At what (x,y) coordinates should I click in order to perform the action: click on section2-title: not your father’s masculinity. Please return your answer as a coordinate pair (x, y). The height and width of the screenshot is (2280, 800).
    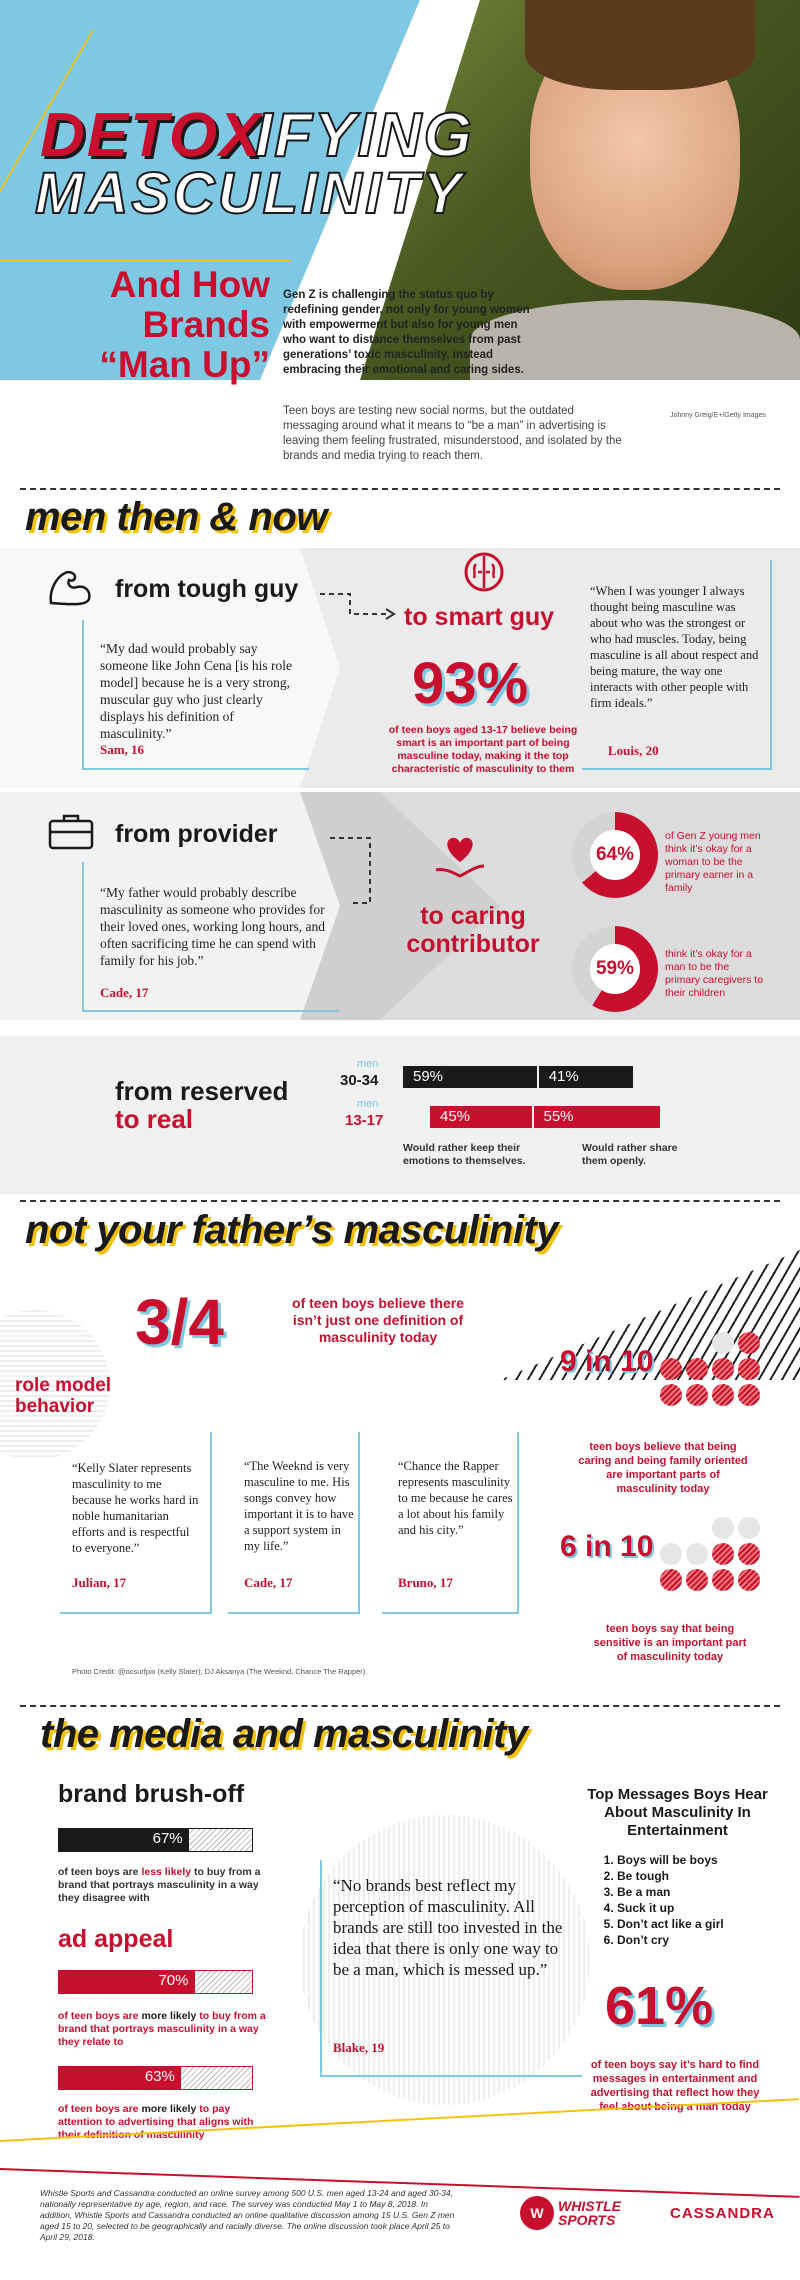
    Looking at the image, I should click on (292, 1230).